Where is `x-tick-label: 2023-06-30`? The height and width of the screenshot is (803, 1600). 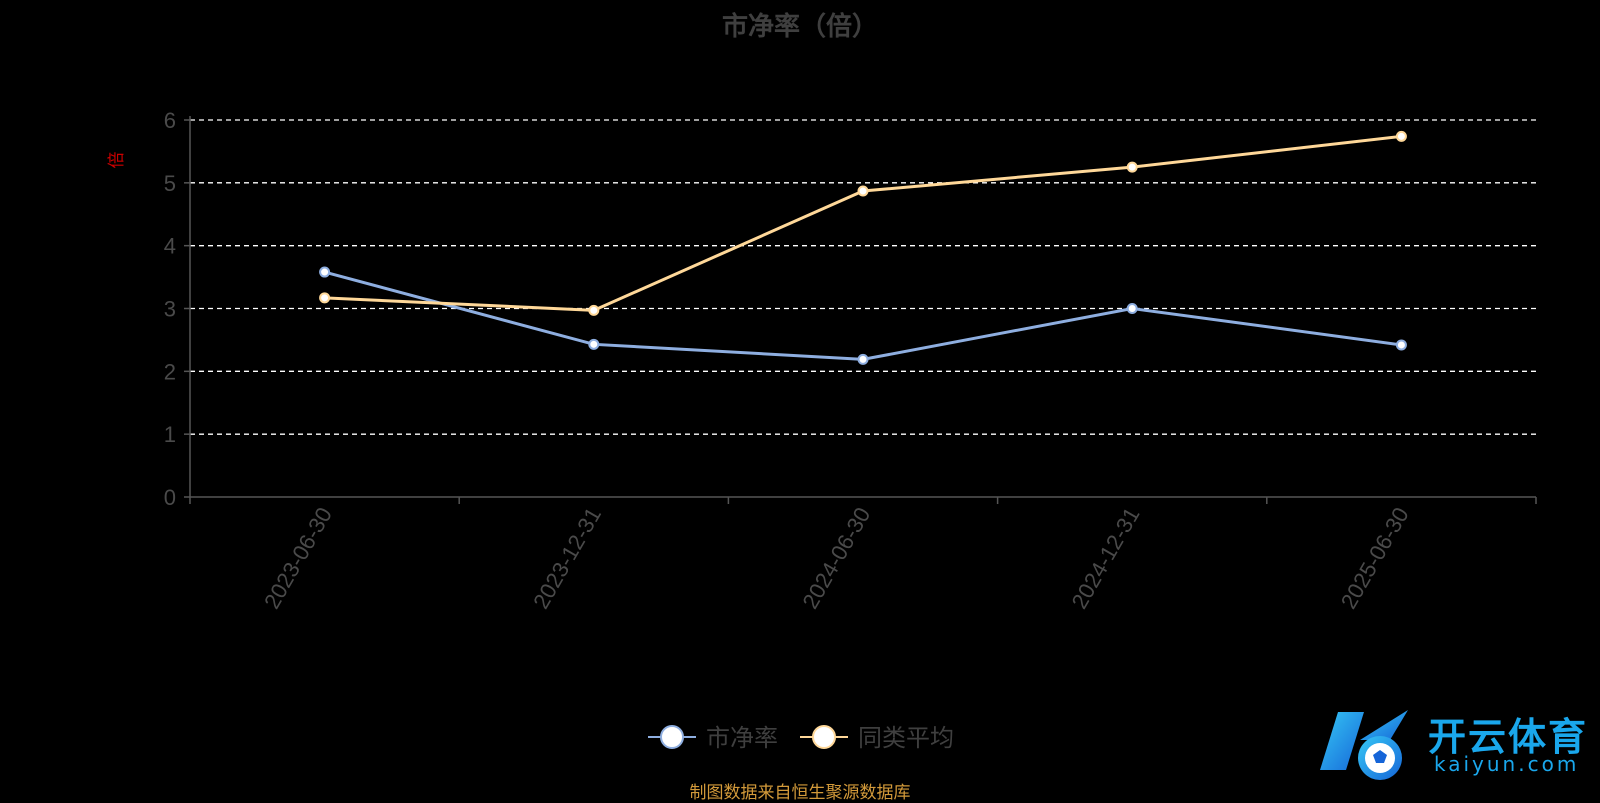 x-tick-label: 2023-06-30 is located at coordinates (298, 558).